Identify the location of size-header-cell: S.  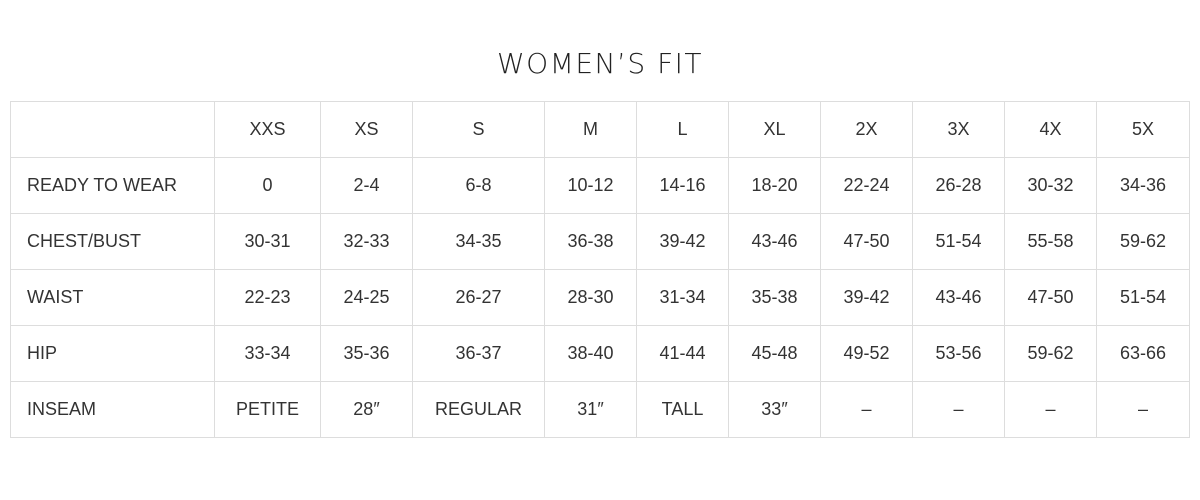
(478, 129).